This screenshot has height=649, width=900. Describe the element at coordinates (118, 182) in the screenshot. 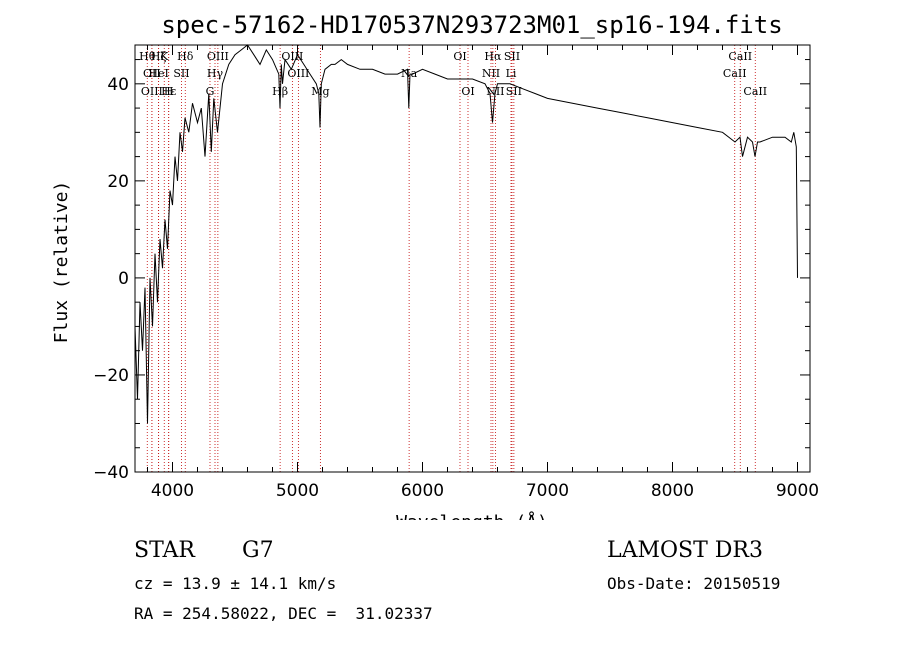

I see `y-tick-label-3: 20` at that location.